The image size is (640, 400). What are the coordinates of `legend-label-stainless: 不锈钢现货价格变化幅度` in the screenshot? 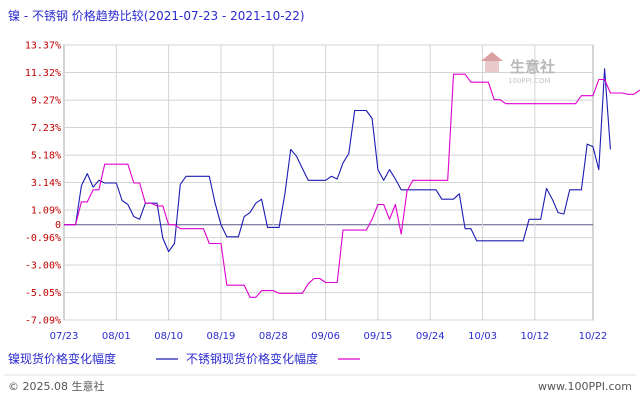 It's located at (252, 358).